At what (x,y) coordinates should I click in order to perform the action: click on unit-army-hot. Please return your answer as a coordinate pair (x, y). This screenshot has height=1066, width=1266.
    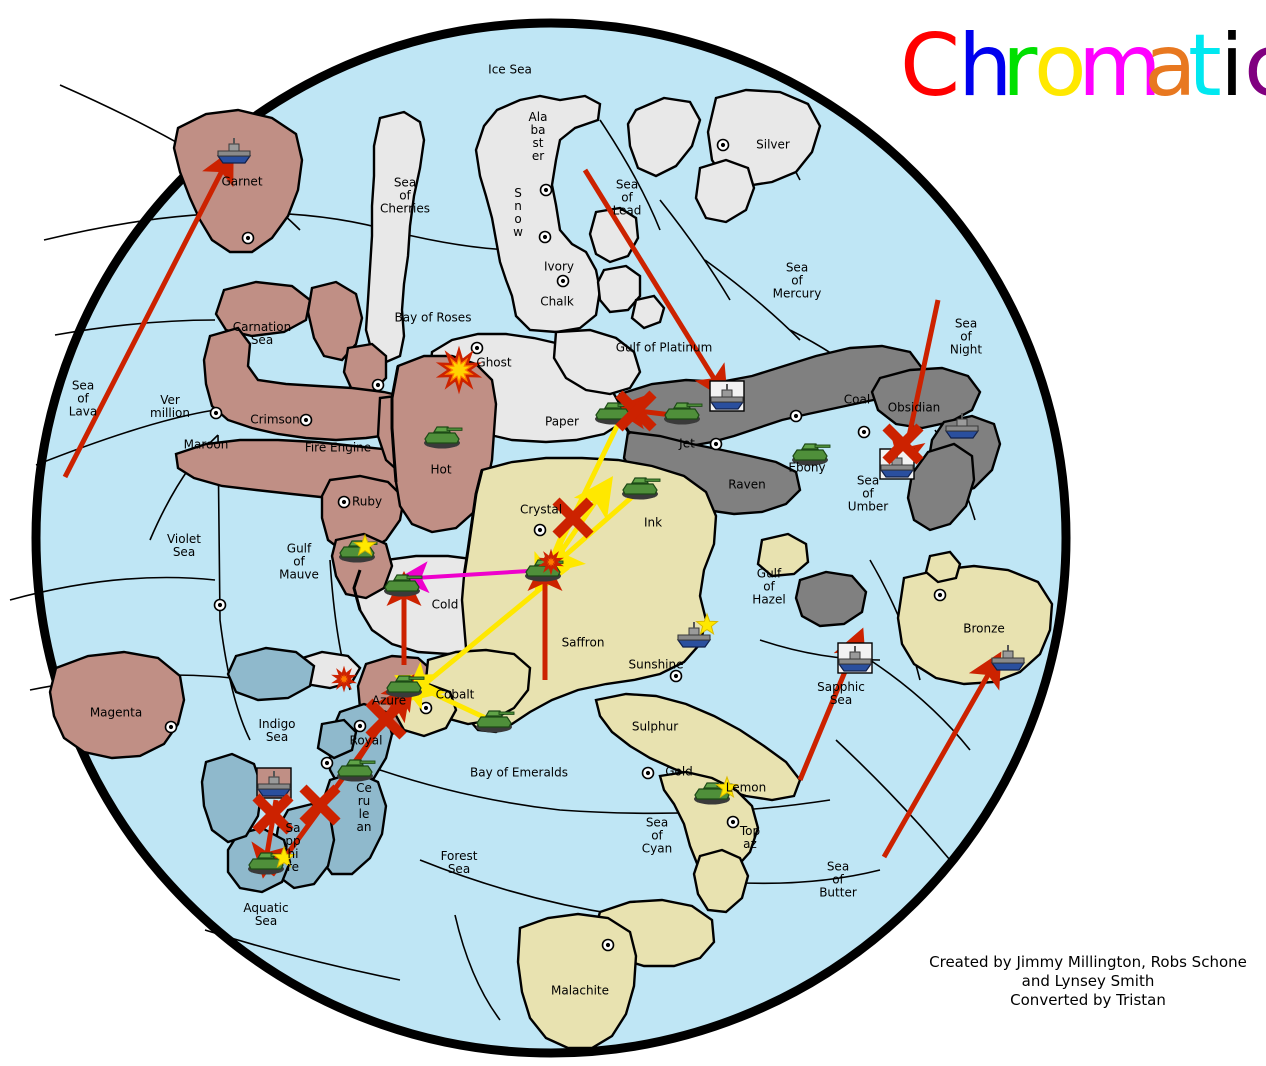
    Looking at the image, I should click on (443, 437).